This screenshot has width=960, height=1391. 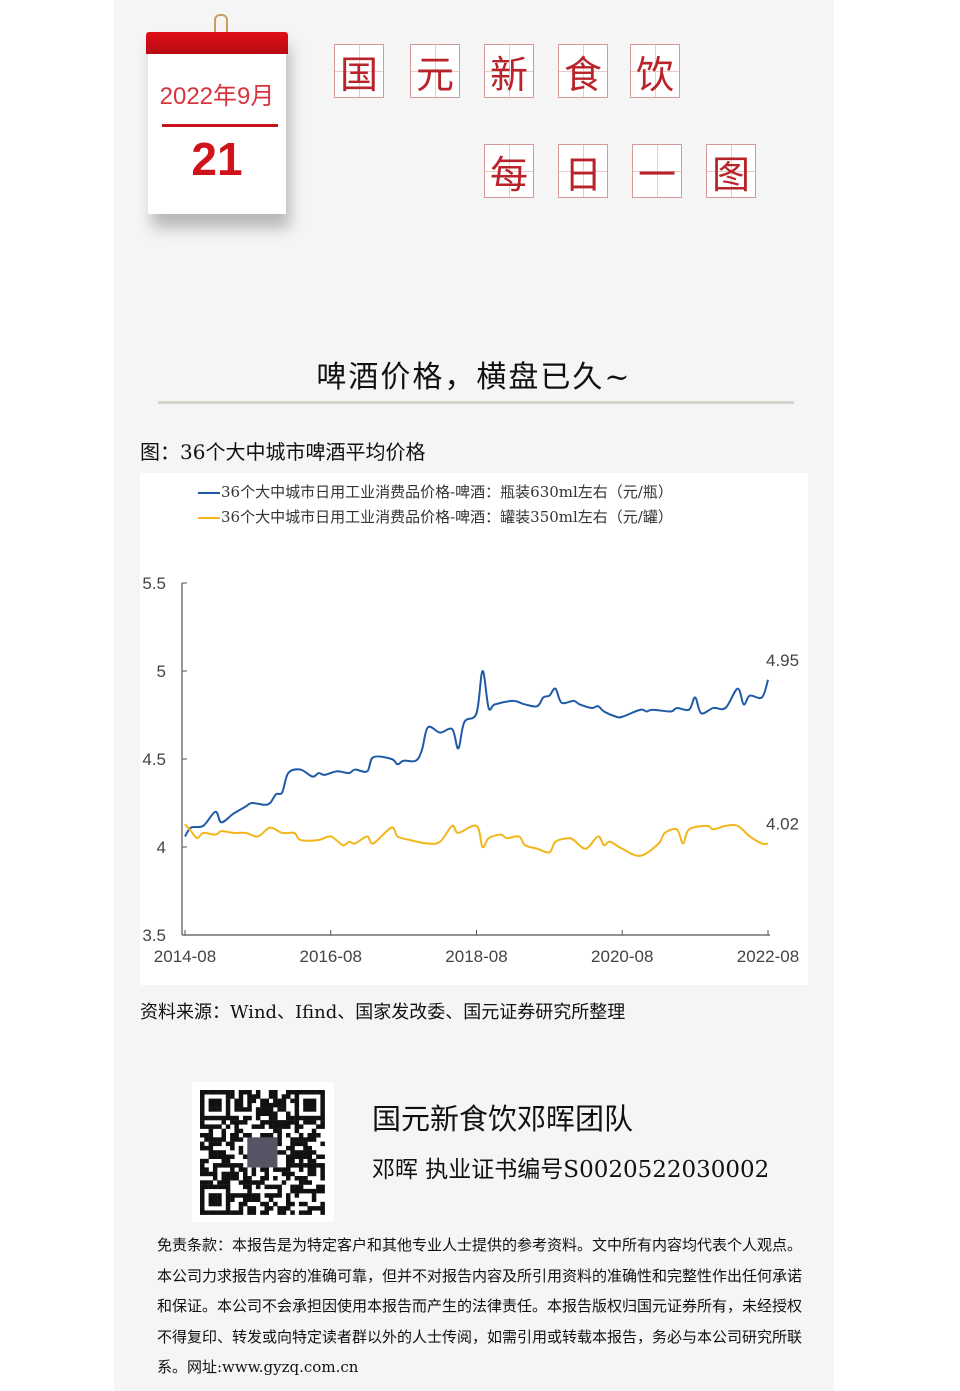 I want to click on team-name: 国元新食饮邓晖团队, so click(x=503, y=1119).